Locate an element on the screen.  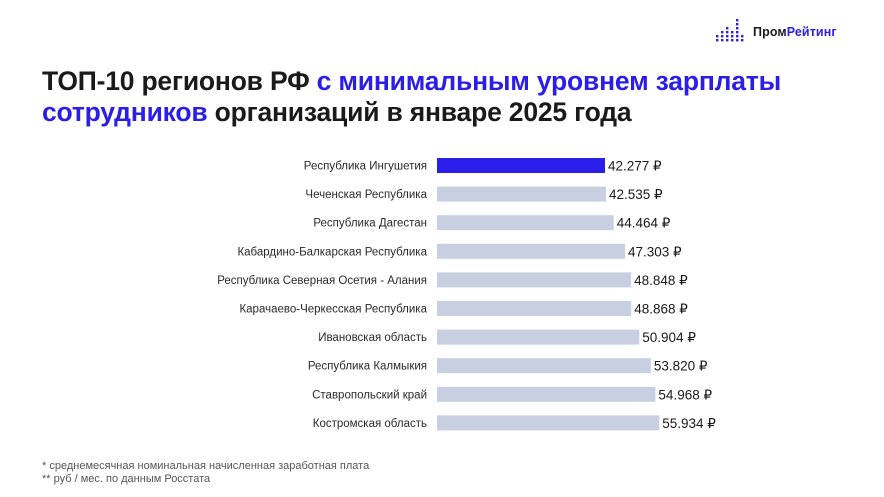
category-label: Республика Северная Осетия - Алания is located at coordinates (322, 281).